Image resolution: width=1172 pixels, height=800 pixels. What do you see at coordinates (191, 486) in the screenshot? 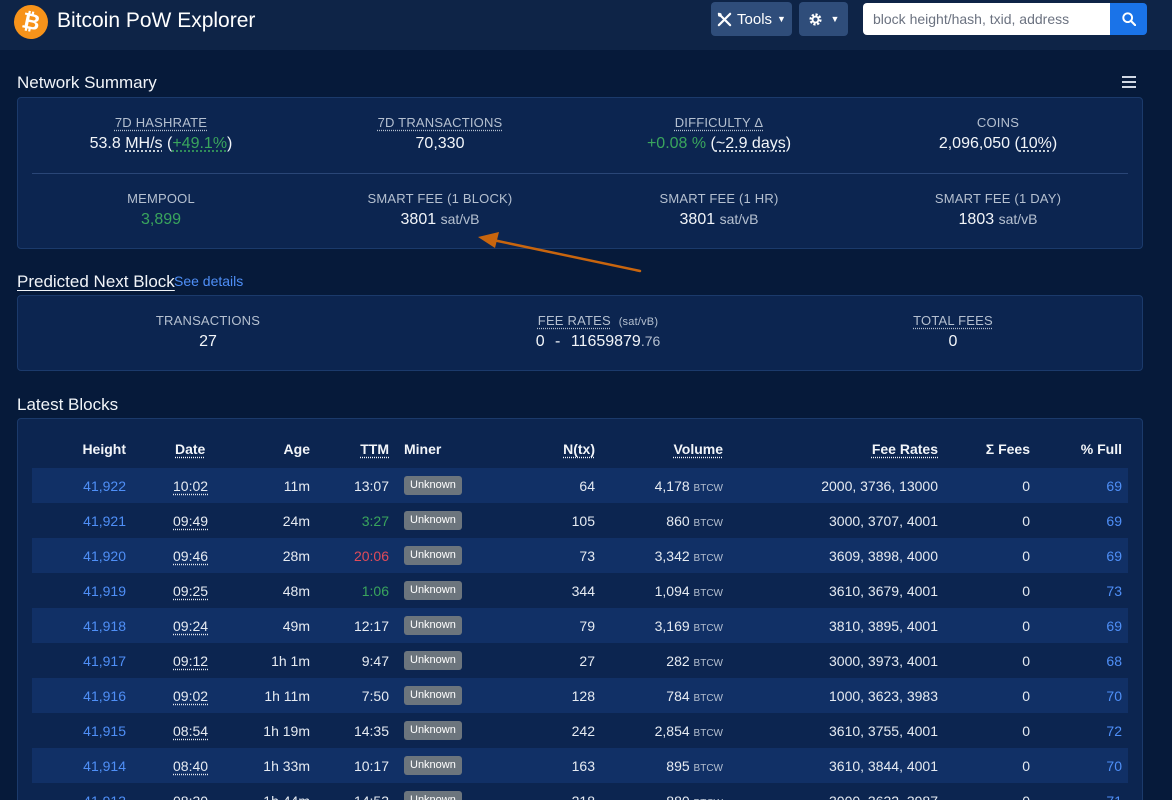
I see `block-date: 10:02` at bounding box center [191, 486].